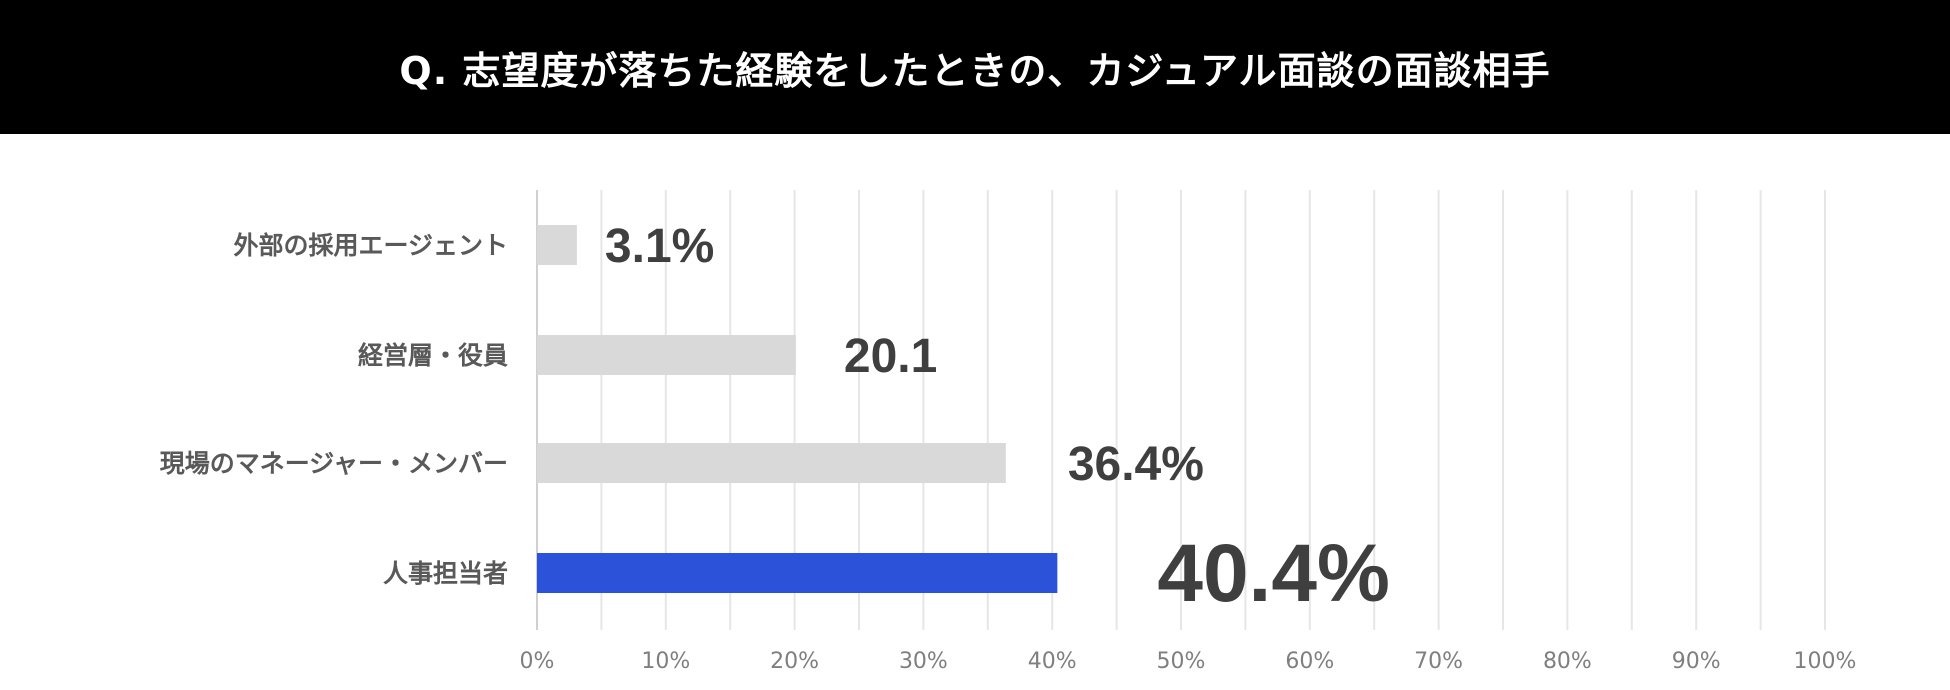 The height and width of the screenshot is (690, 1950). I want to click on data-label: 36.4%, so click(1136, 464).